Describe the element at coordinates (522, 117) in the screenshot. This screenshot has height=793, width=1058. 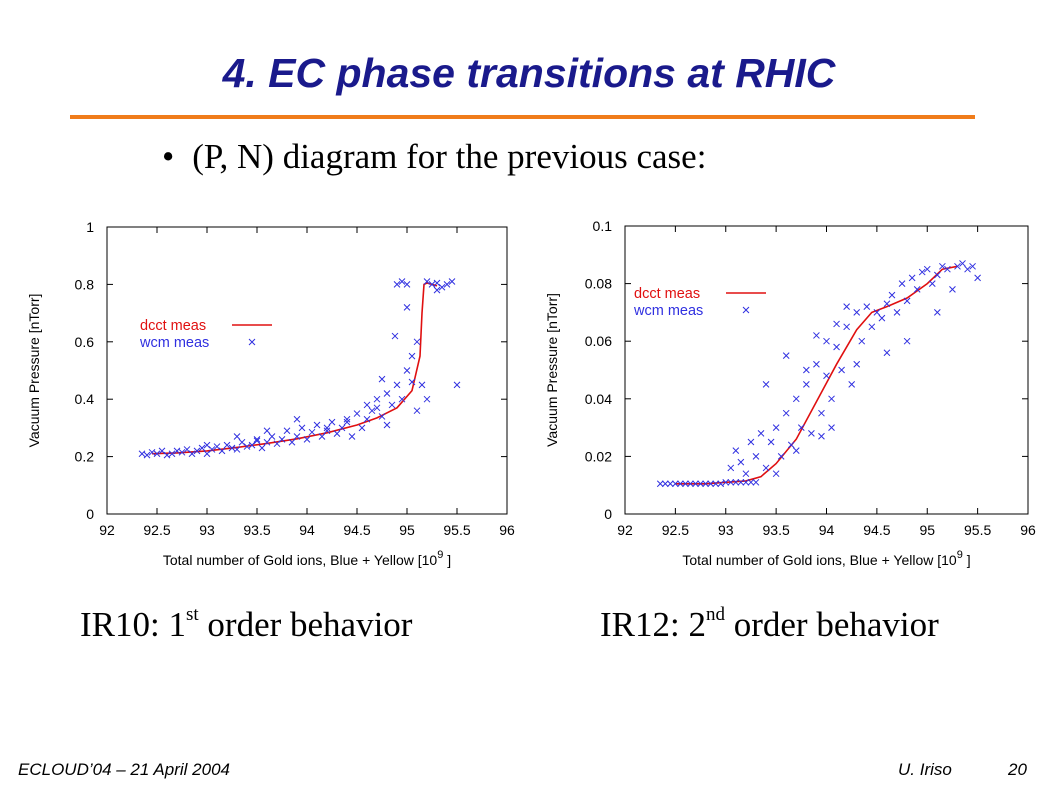
I see `title-underline` at that location.